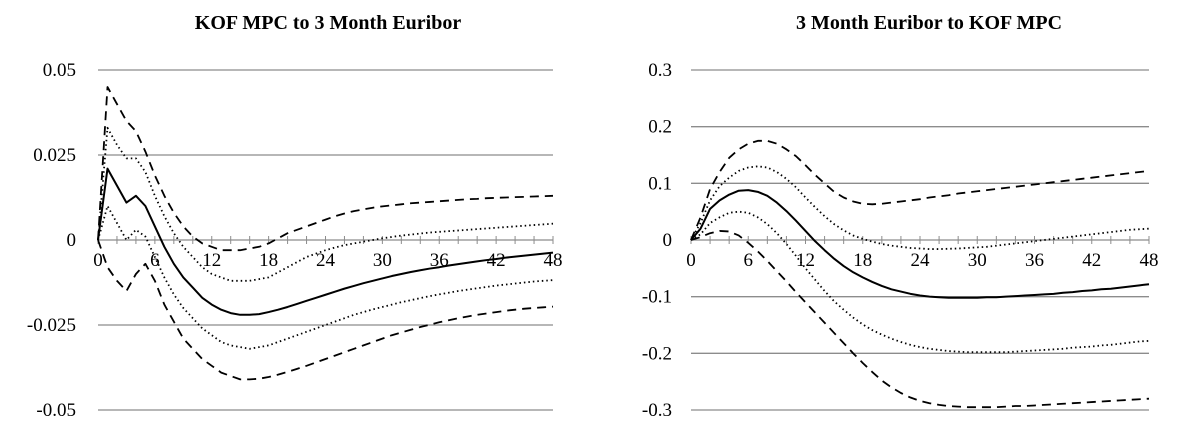  I want to click on y-tick-label: -0.3, so click(657, 410).